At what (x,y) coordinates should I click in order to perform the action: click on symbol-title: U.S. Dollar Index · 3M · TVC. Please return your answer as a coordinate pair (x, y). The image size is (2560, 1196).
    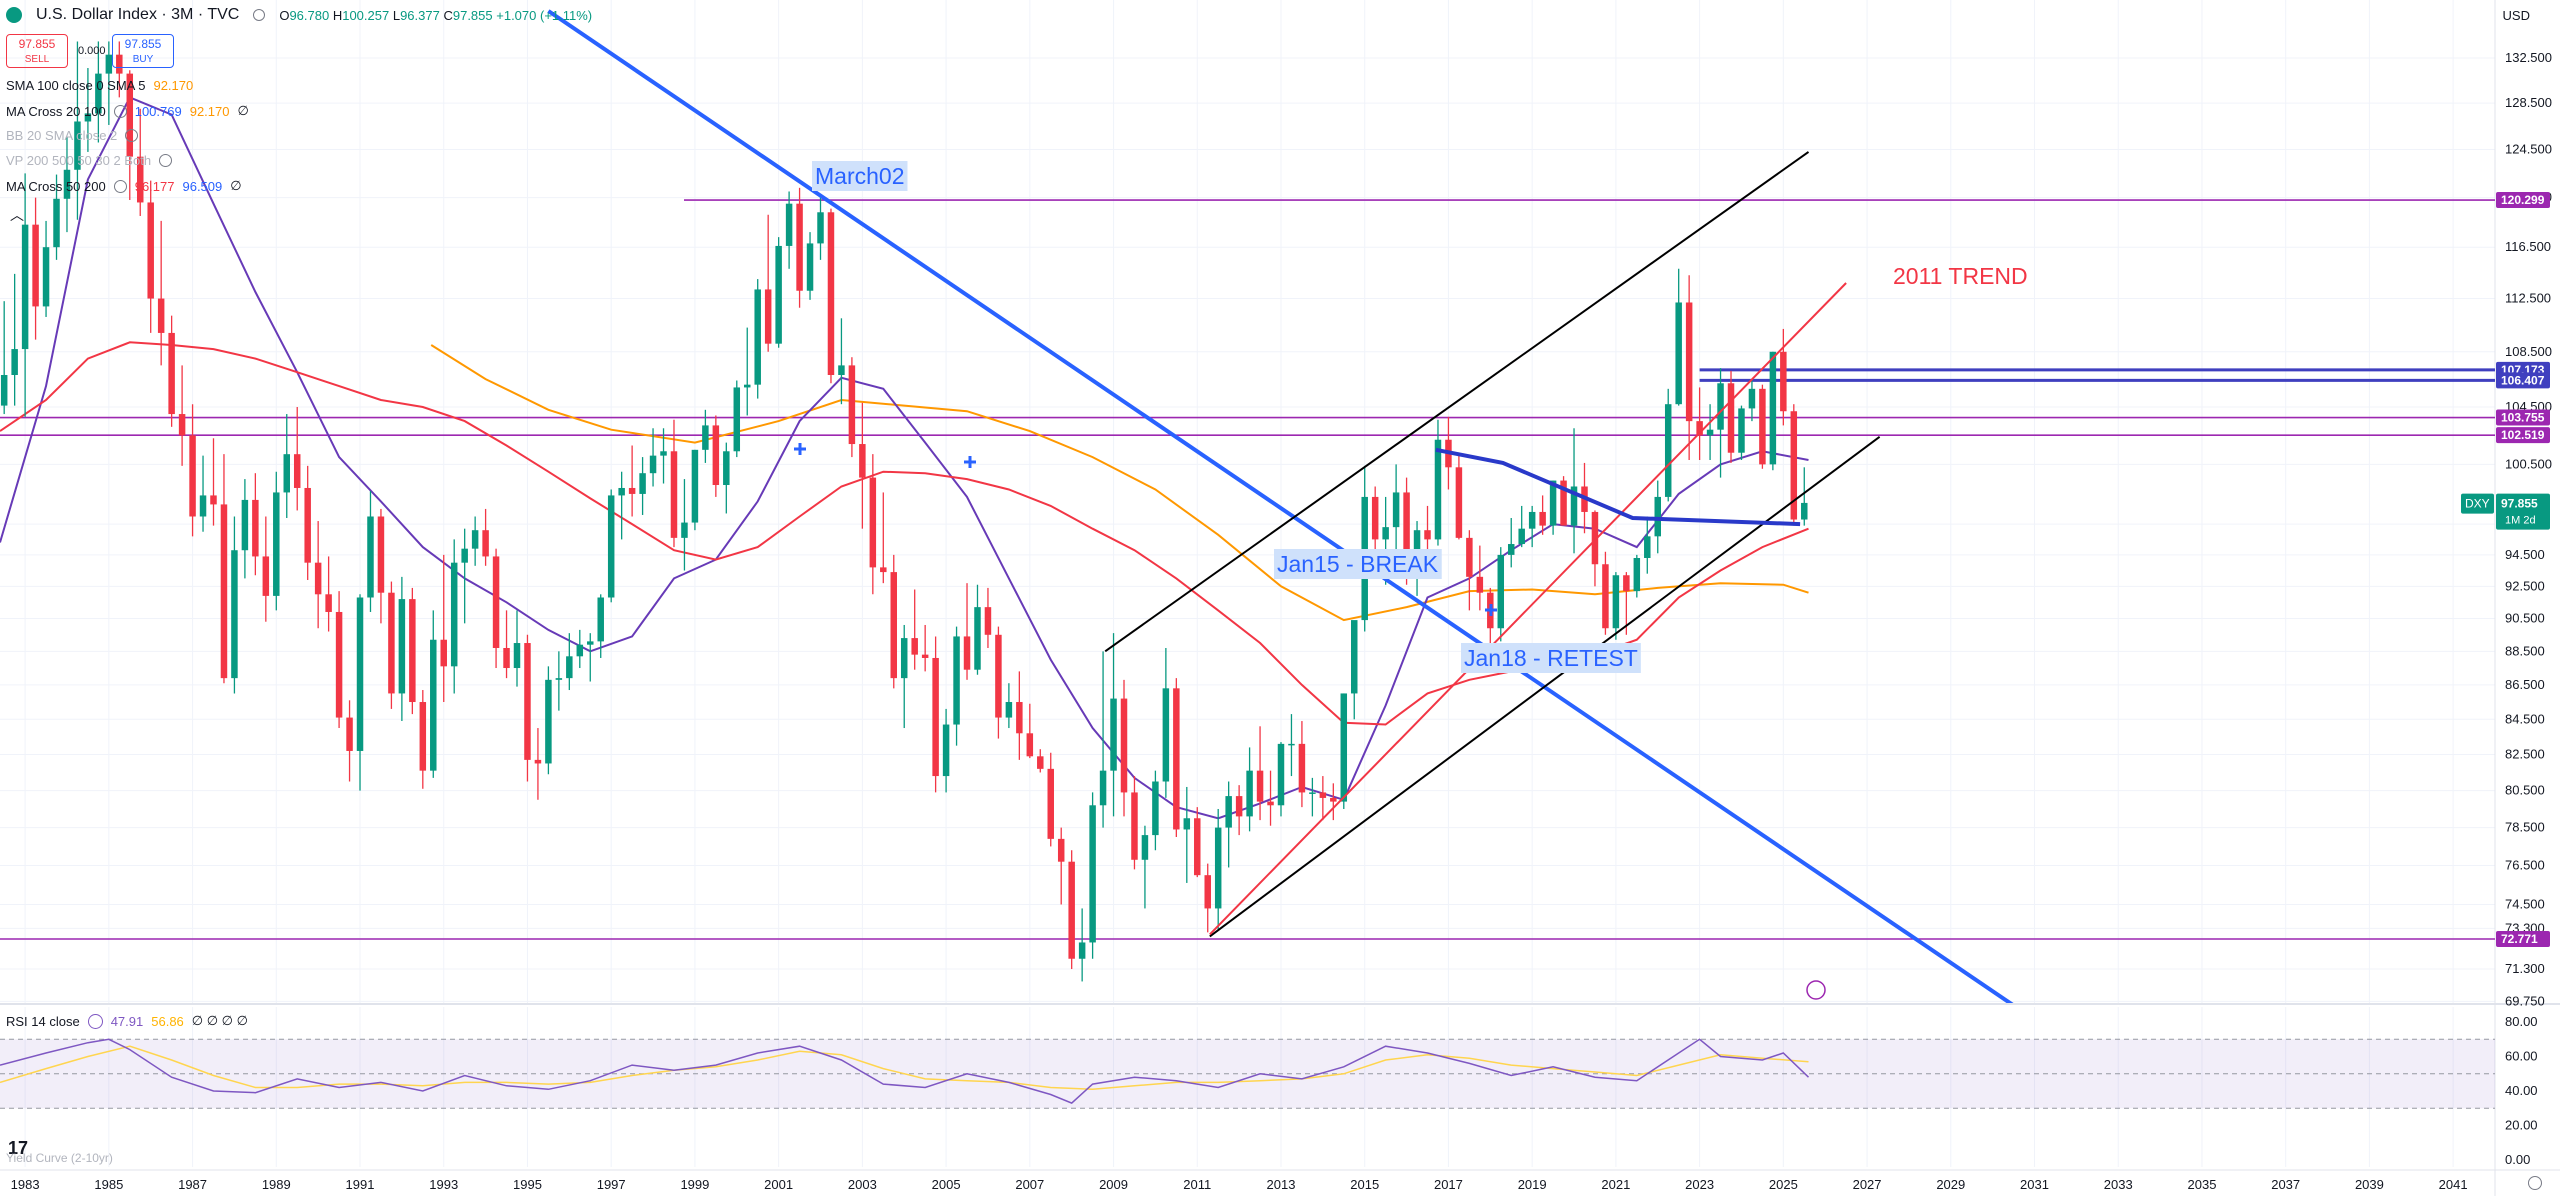
    Looking at the image, I should click on (138, 14).